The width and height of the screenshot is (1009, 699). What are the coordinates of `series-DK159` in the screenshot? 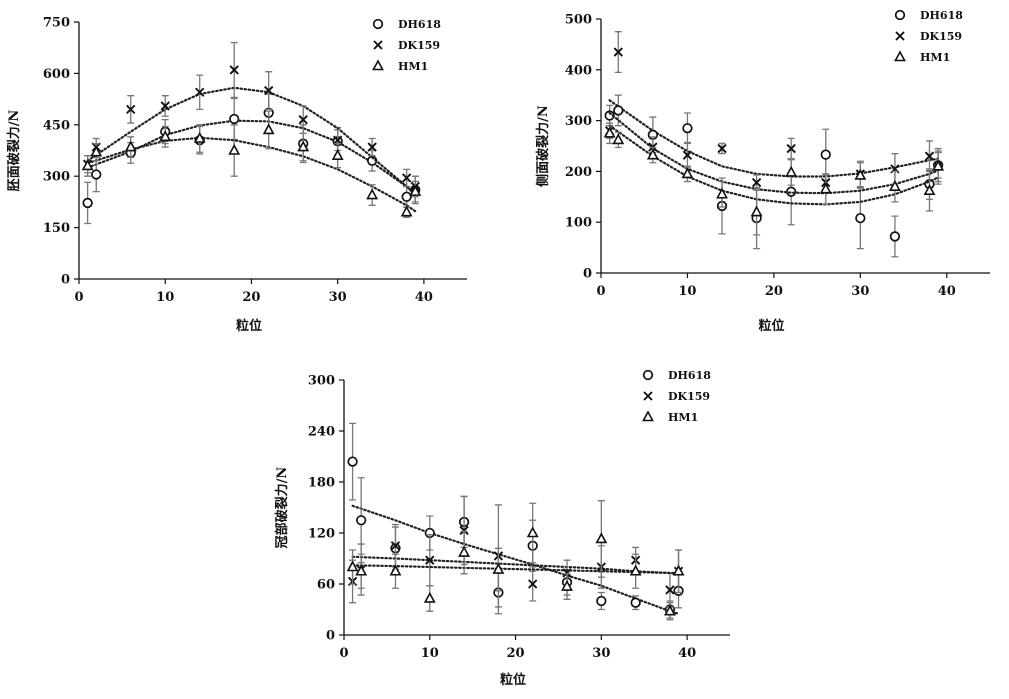 It's located at (773, 113).